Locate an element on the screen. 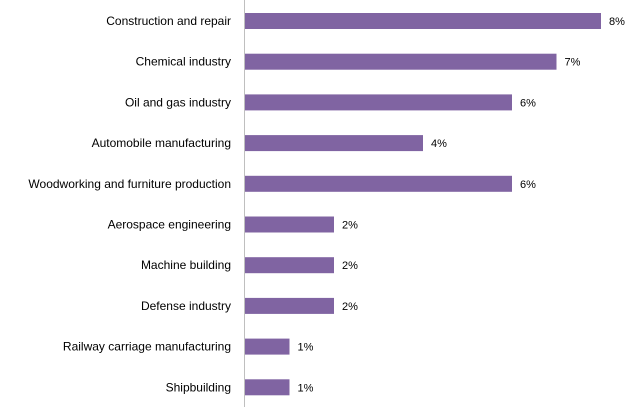 Image resolution: width=630 pixels, height=407 pixels. value-label-1: 7% is located at coordinates (573, 63).